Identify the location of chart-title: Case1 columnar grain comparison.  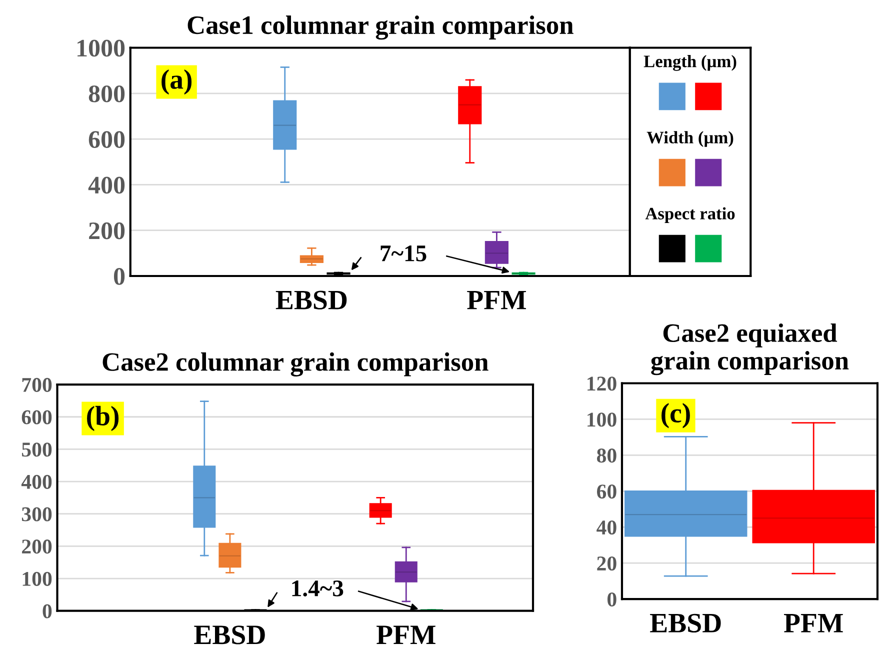
(381, 28).